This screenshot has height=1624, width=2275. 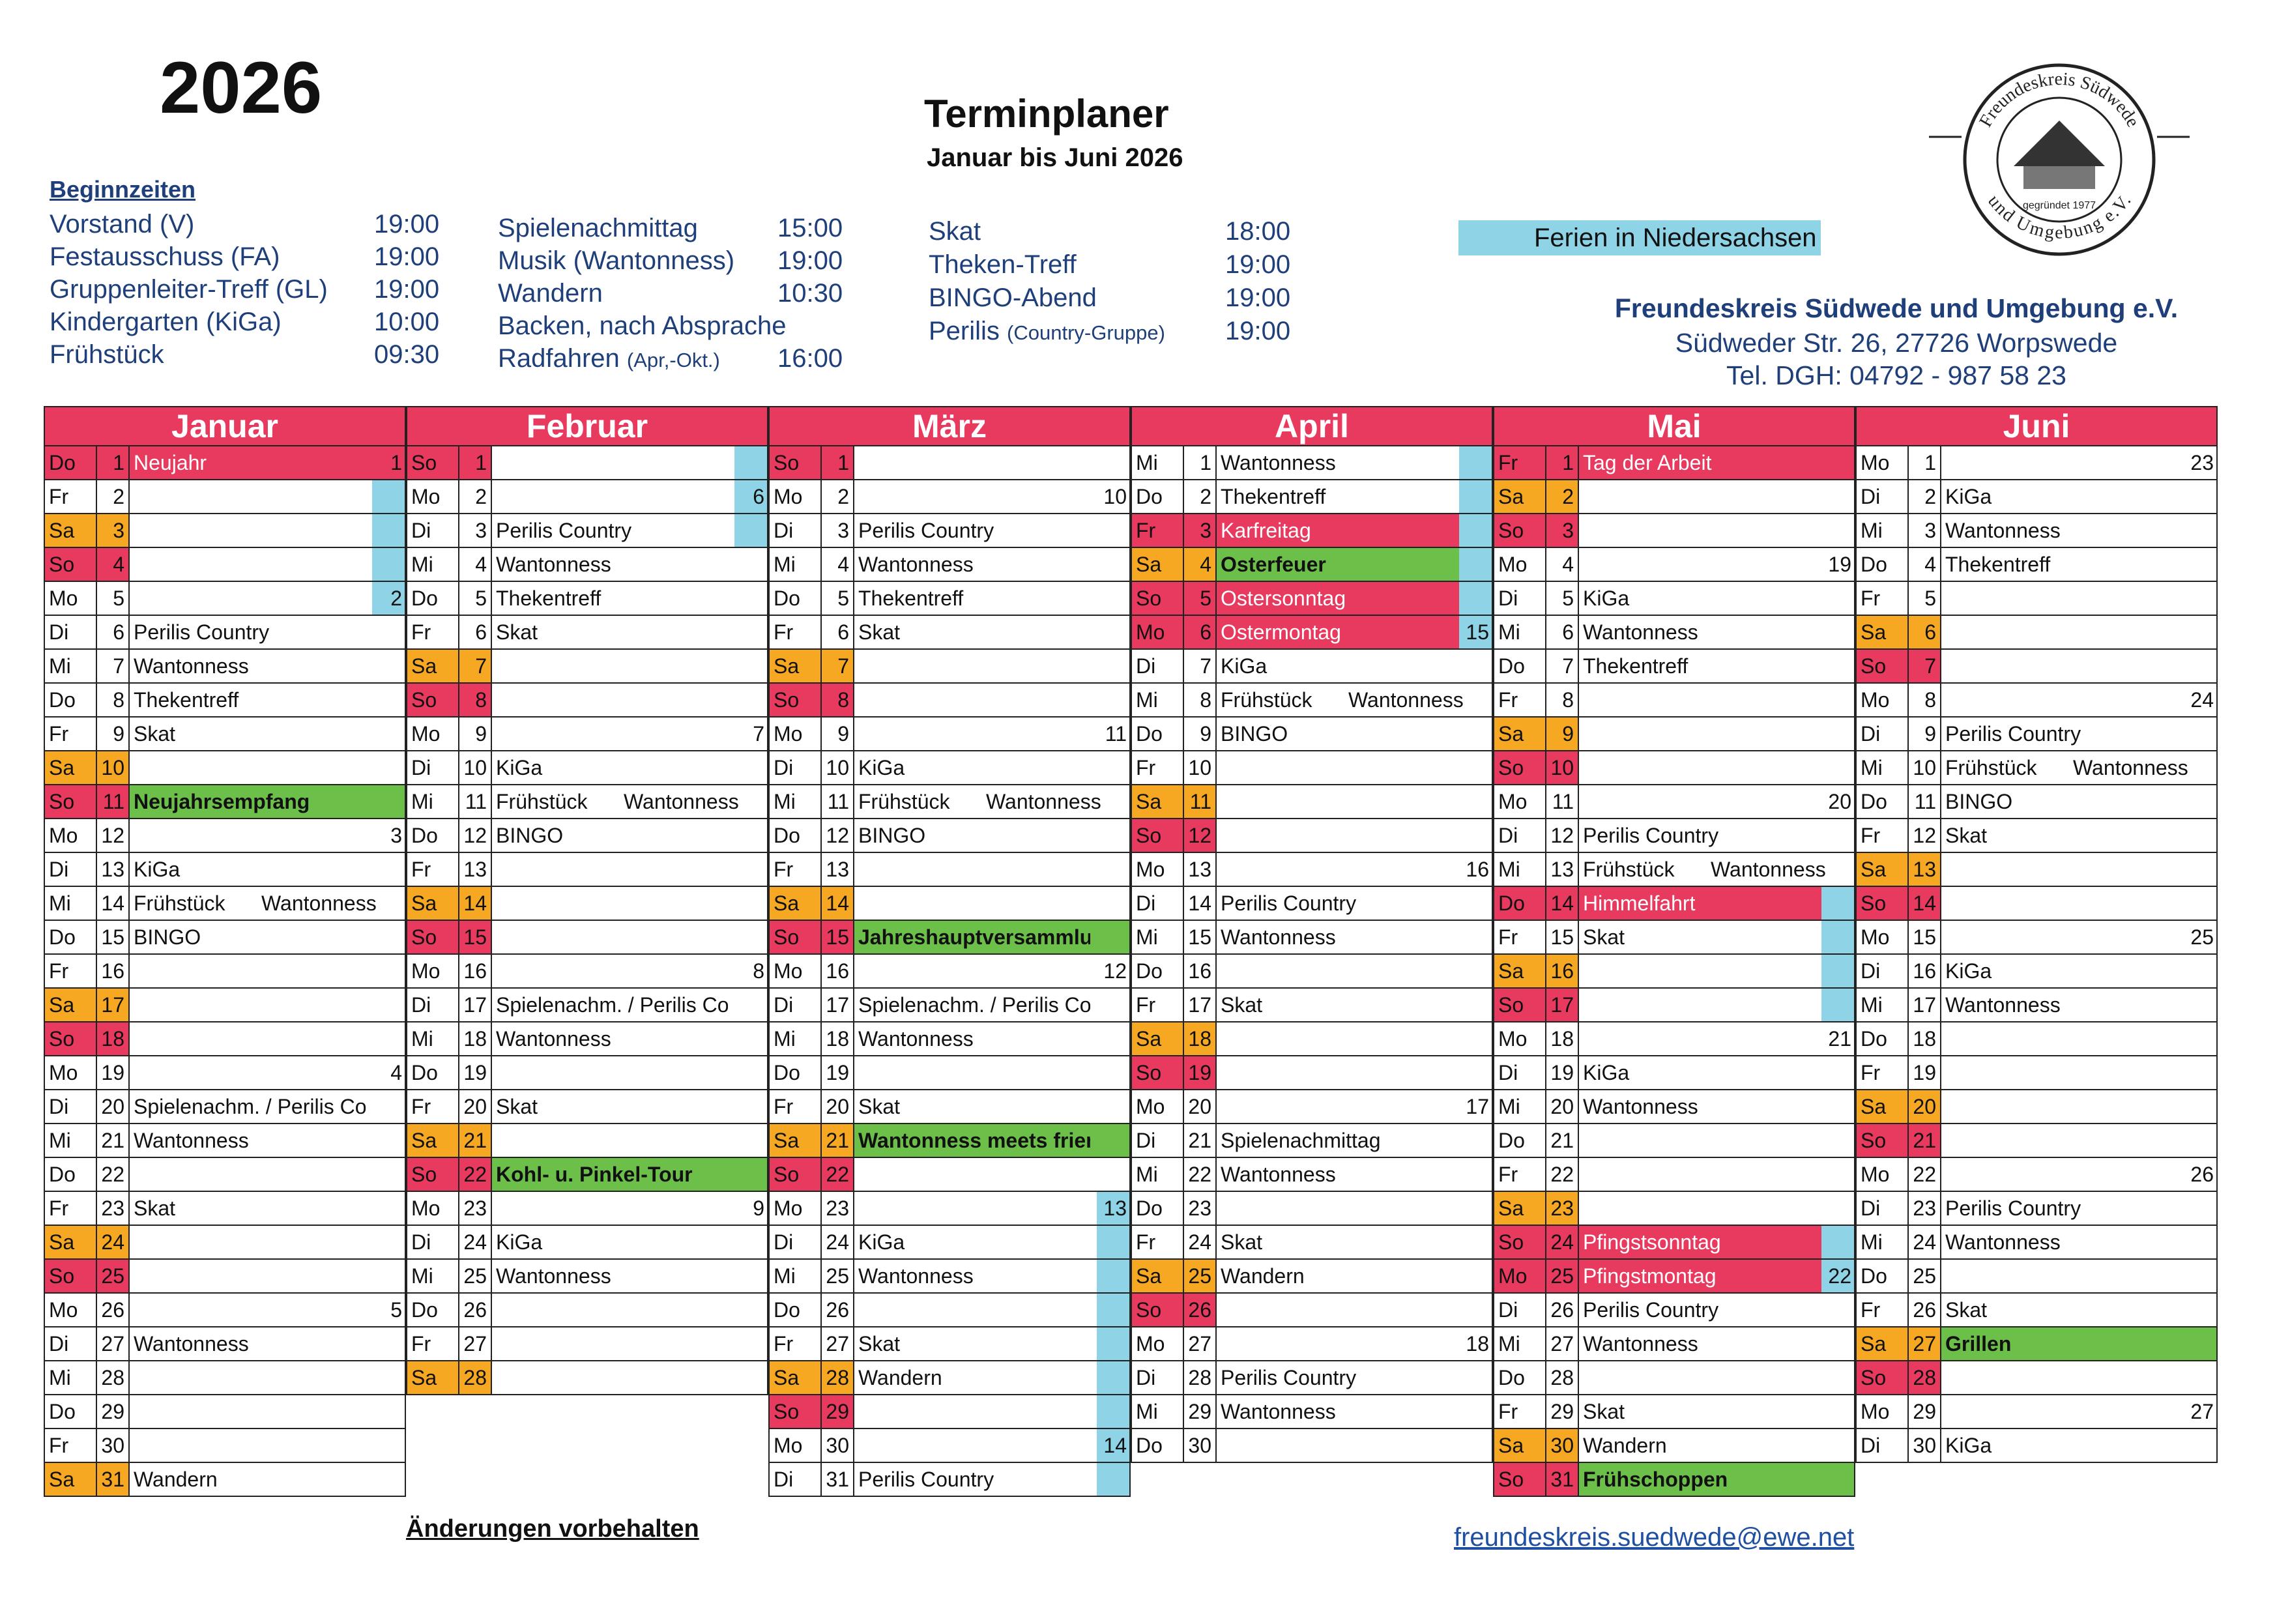 I want to click on day-row: Sa 18, so click(x=1312, y=1039).